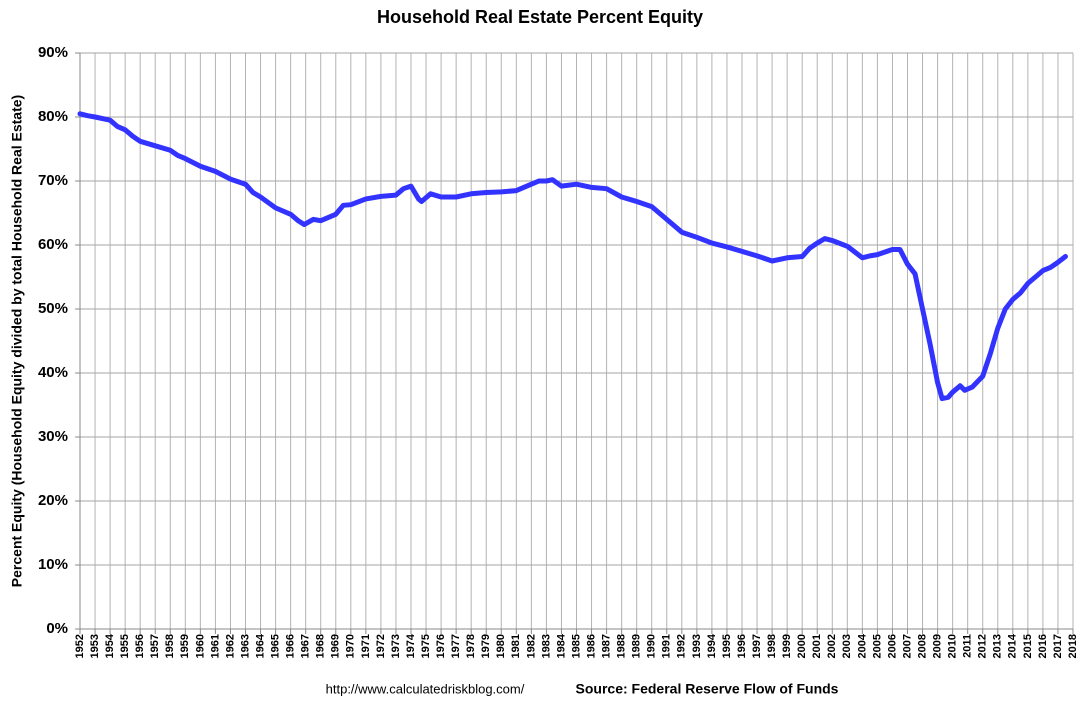  Describe the element at coordinates (185, 646) in the screenshot. I see `x-tick-label: 1959` at that location.